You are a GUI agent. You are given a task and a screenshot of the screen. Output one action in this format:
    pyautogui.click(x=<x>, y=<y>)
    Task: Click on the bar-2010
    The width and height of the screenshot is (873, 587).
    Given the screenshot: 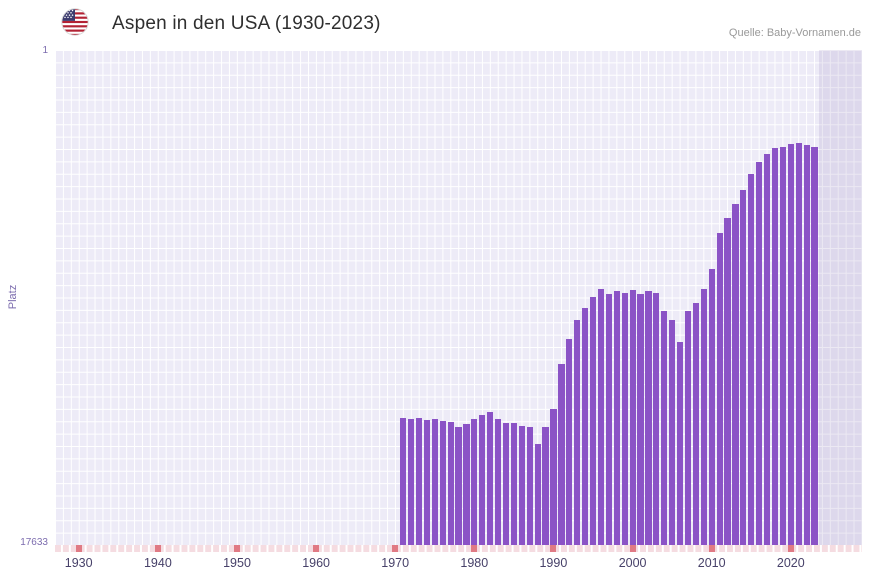 What is the action you would take?
    pyautogui.click(x=711, y=406)
    